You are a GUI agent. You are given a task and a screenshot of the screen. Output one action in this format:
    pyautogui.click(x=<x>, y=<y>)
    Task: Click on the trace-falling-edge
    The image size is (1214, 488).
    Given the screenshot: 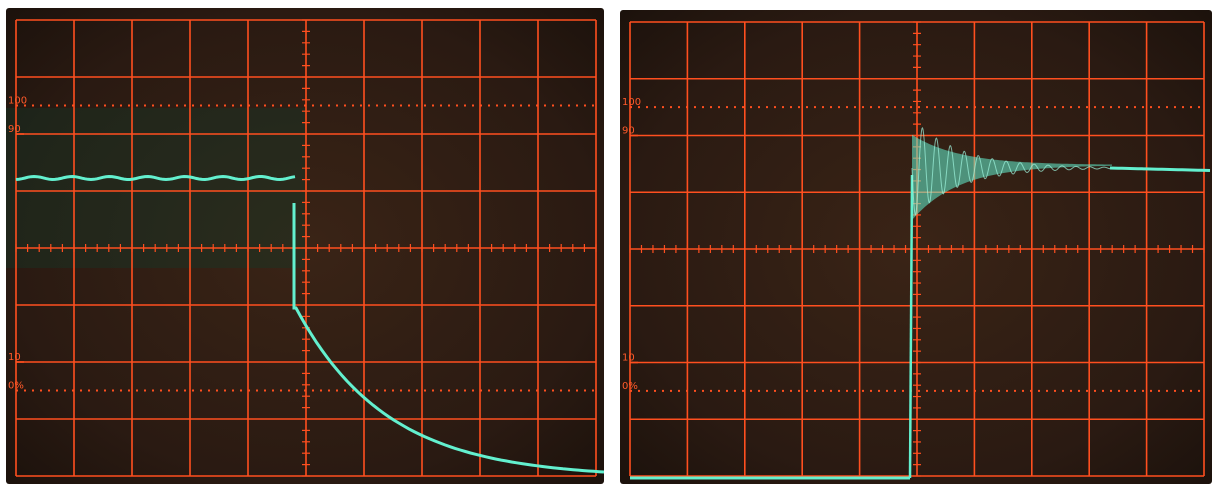 What is the action you would take?
    pyautogui.click(x=448, y=338)
    